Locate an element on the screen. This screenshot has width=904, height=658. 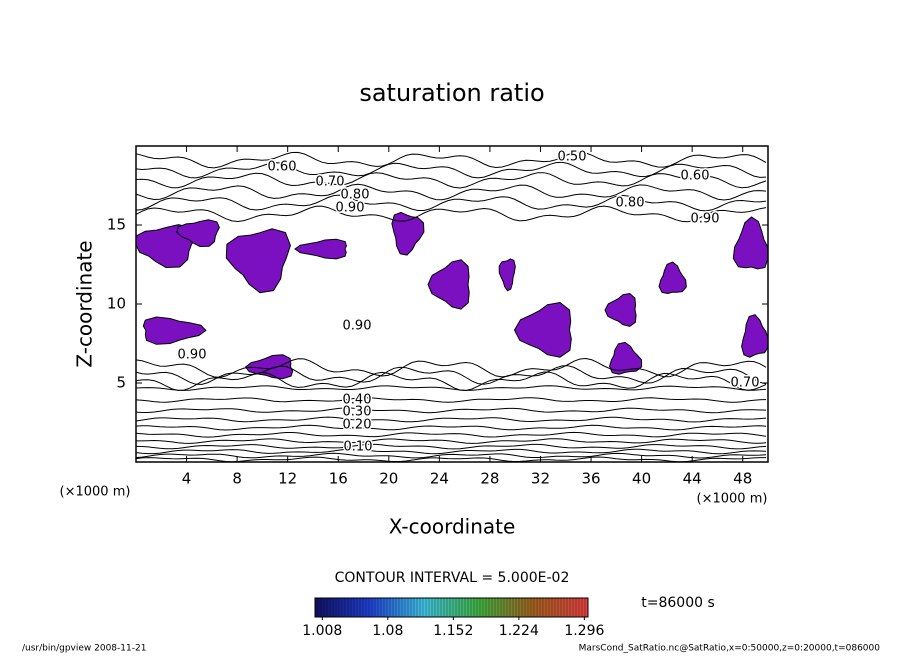
colorbar-tick-label: 1.224 is located at coordinates (519, 631).